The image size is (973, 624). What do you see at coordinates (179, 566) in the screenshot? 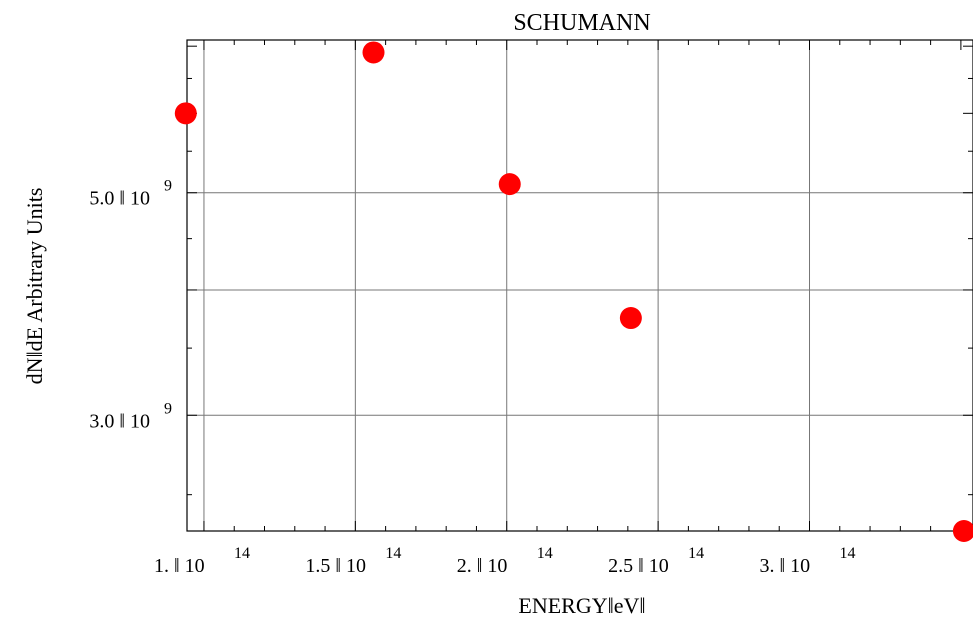
I see `x-tick-mantissa: 1. ‖ 10` at bounding box center [179, 566].